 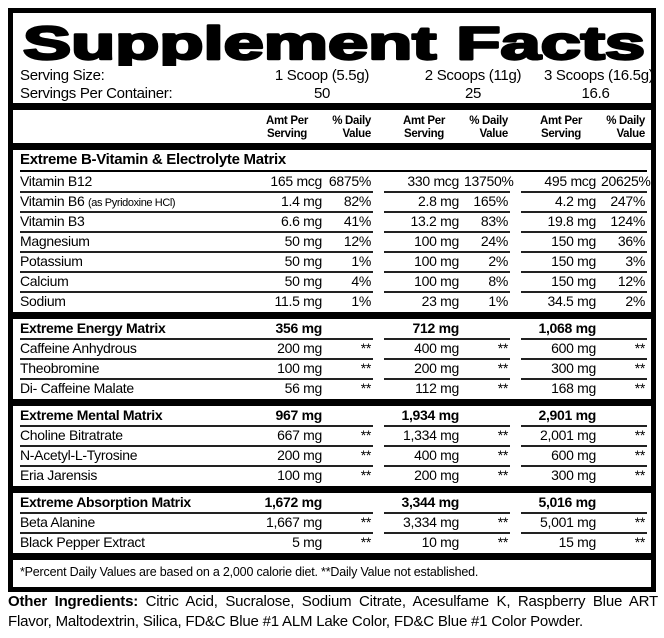 I want to click on value-group-3: 168 mg **, so click(x=584, y=389).